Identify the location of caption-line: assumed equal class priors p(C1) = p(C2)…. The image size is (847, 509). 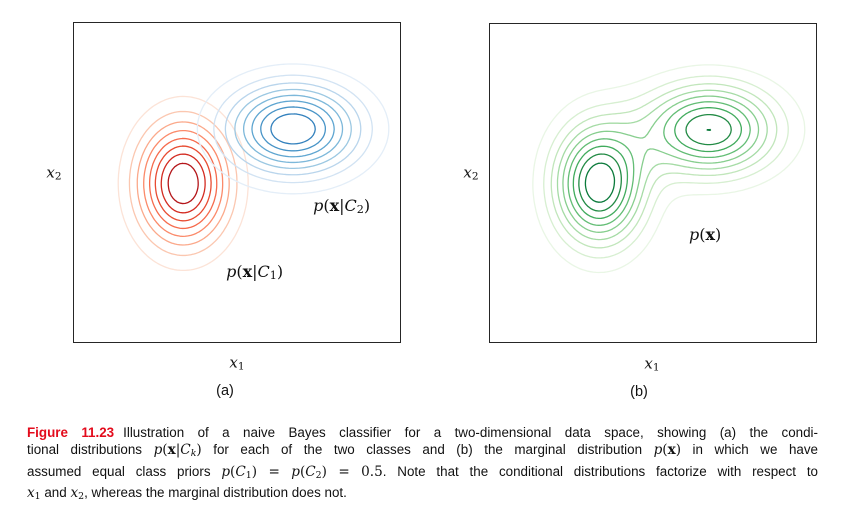
(422, 473).